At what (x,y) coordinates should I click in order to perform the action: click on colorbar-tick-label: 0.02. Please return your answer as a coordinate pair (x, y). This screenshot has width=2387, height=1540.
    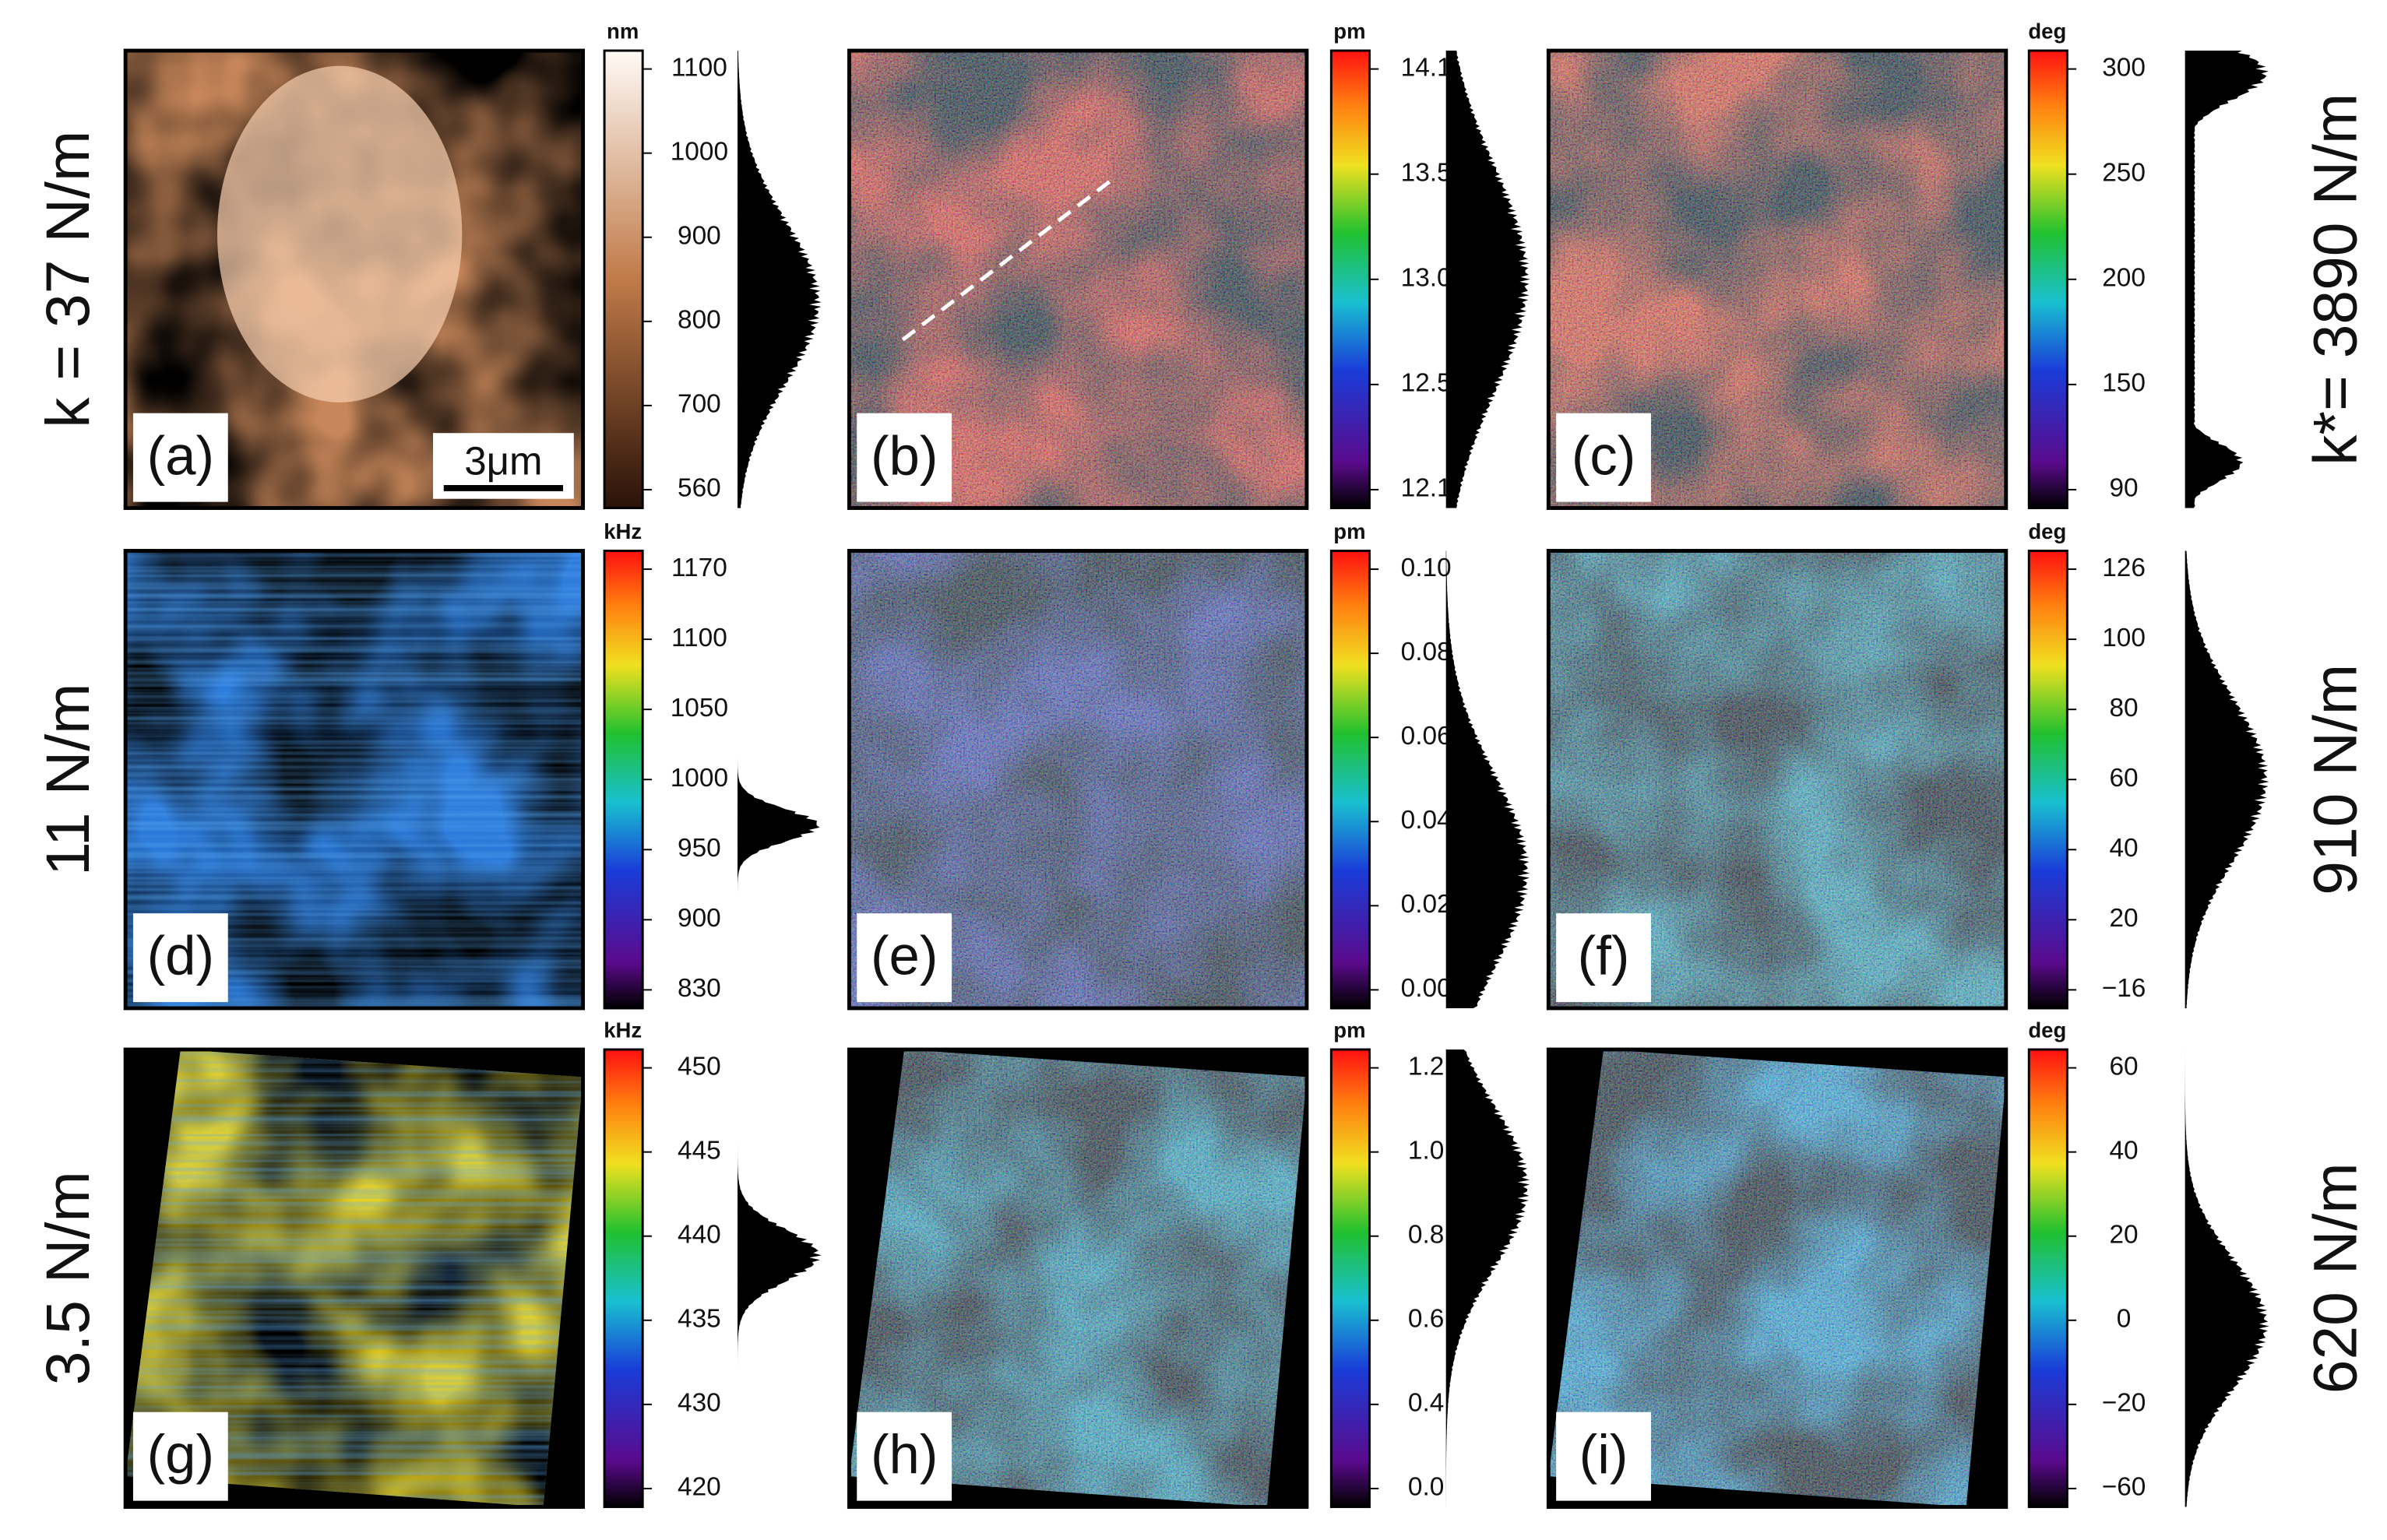
    Looking at the image, I should click on (1426, 904).